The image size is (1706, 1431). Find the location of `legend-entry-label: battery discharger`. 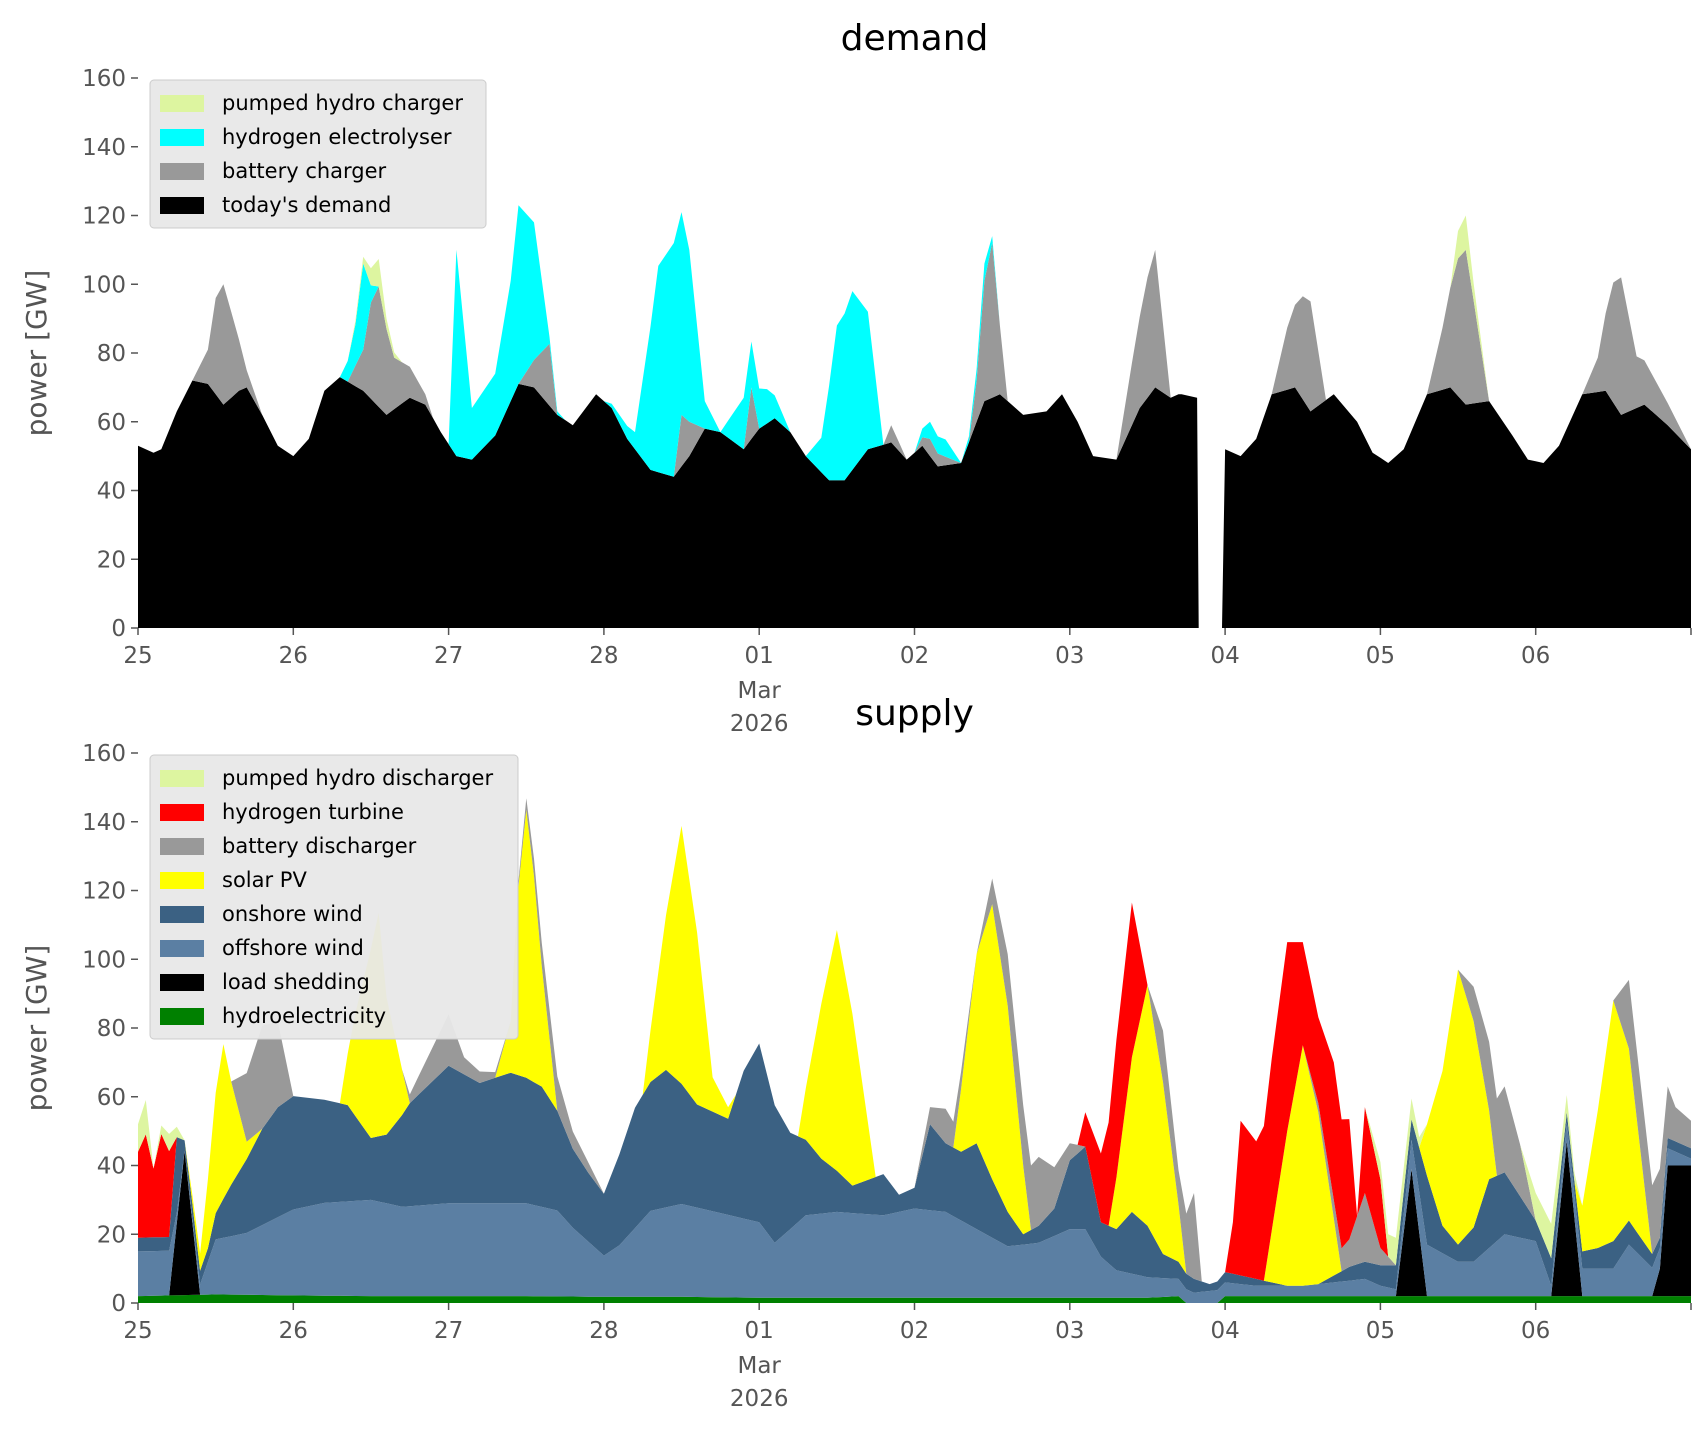

legend-entry-label: battery discharger is located at coordinates (319, 846).